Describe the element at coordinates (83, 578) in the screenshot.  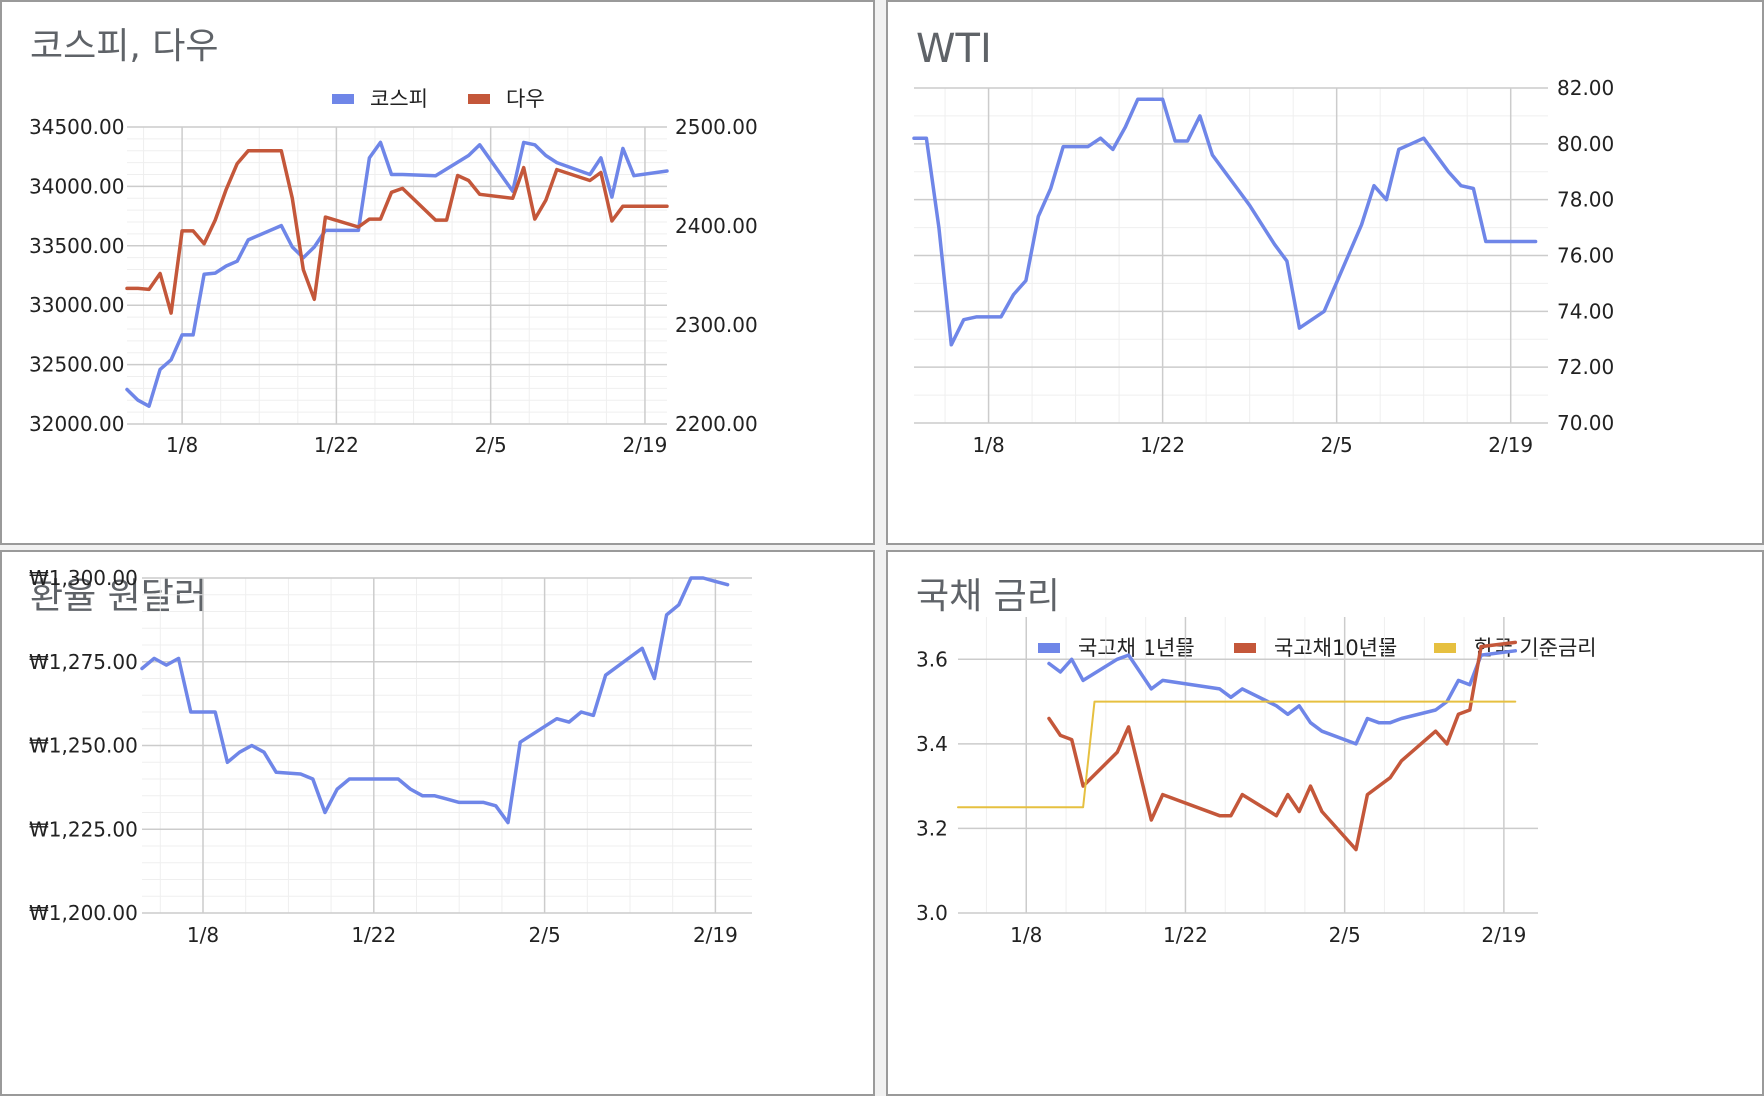
I see `y-tick-label-left: ₩1,300.00` at that location.